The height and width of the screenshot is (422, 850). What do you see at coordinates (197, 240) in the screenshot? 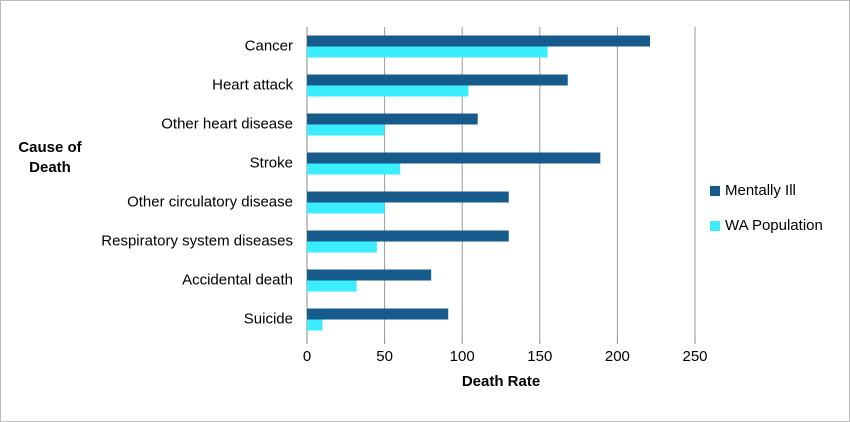
I see `y-tick-label: Respiratory system diseases` at bounding box center [197, 240].